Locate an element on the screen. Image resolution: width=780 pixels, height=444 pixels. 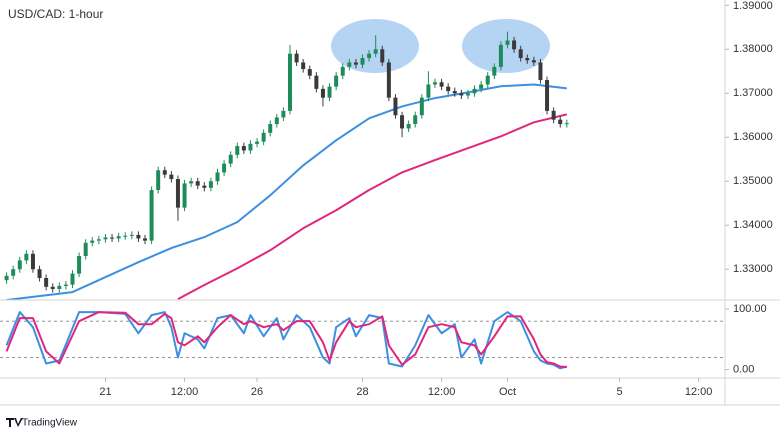
y-tick-label: 0.00 is located at coordinates (743, 369).